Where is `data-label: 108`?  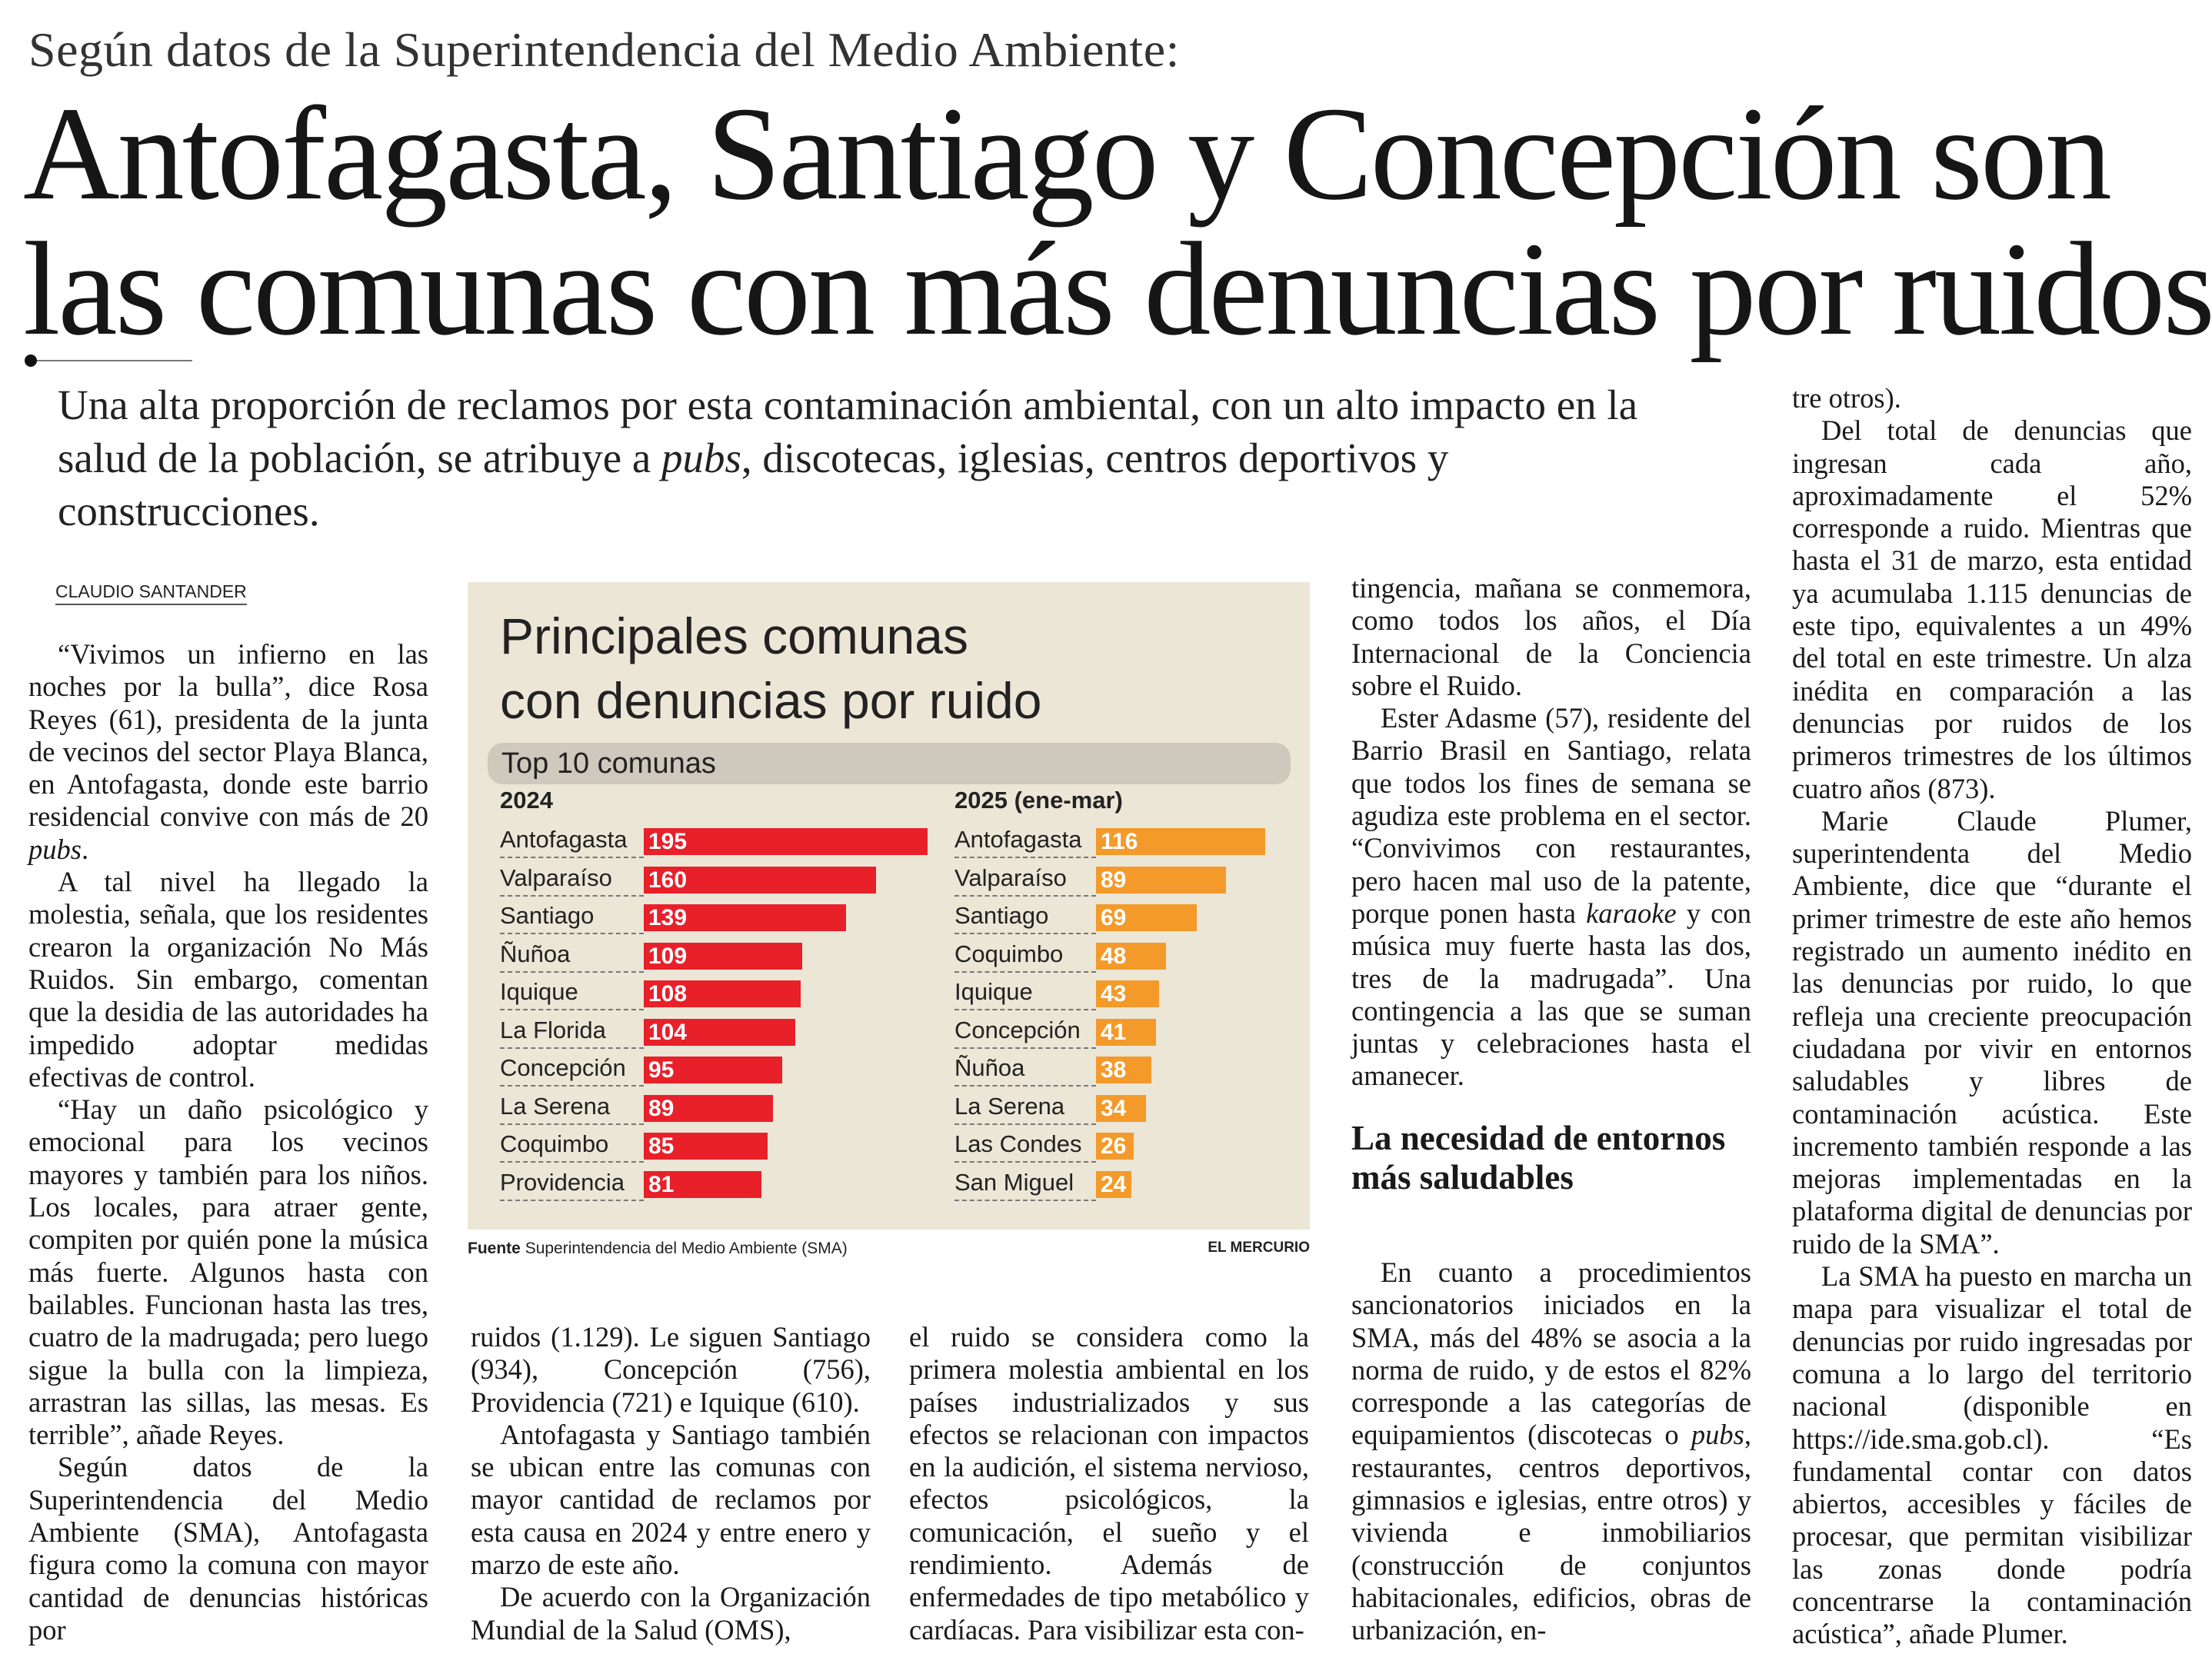
data-label: 108 is located at coordinates (668, 994).